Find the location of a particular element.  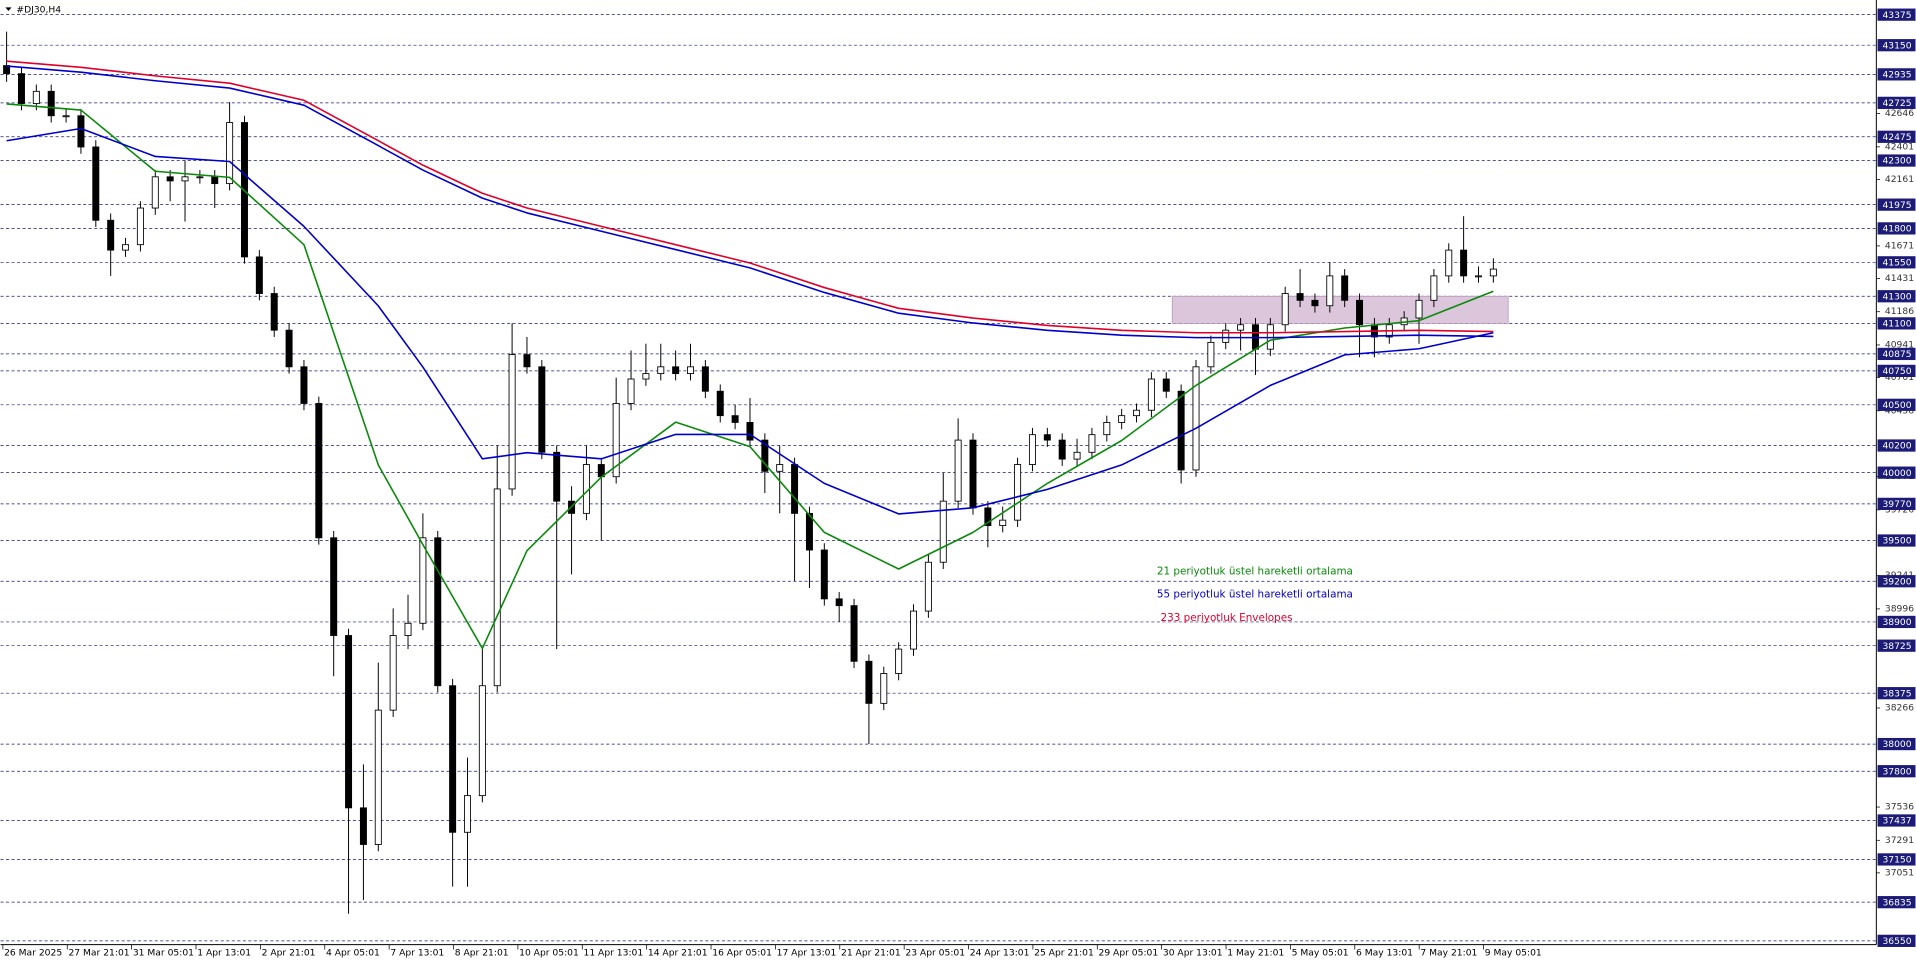

legend-label: 233 periyotluk Envelopes is located at coordinates (1227, 618).